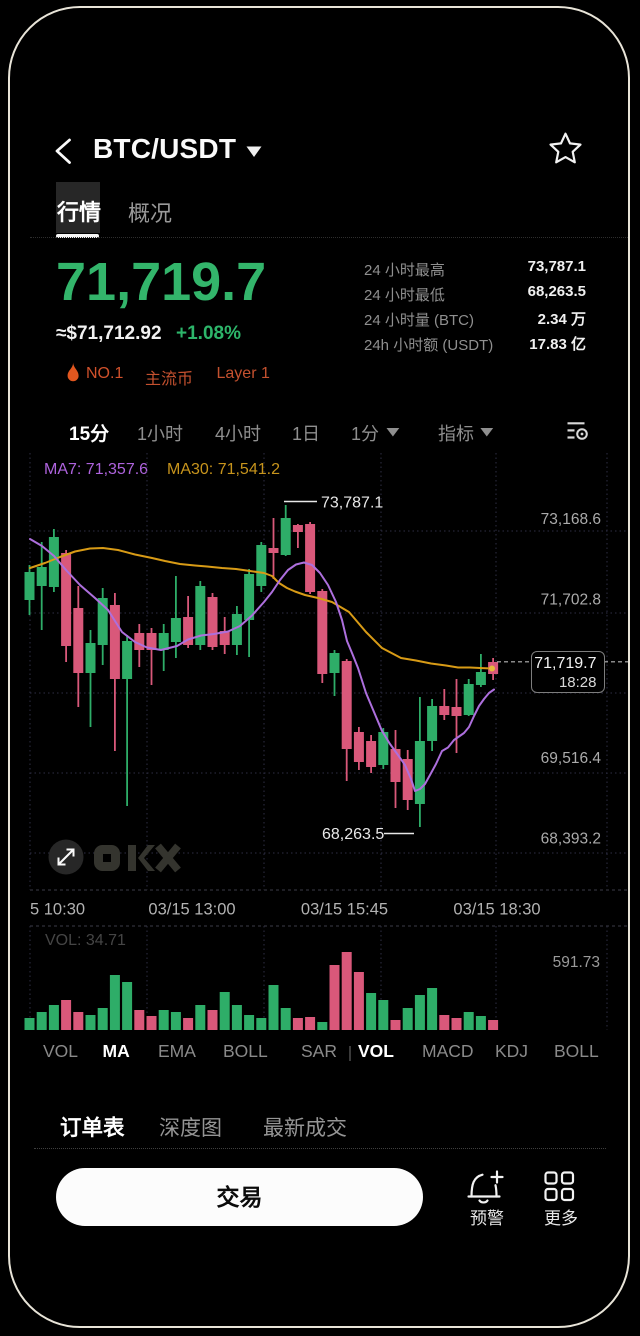  I want to click on svg-text: 5 10:30, so click(57, 910).